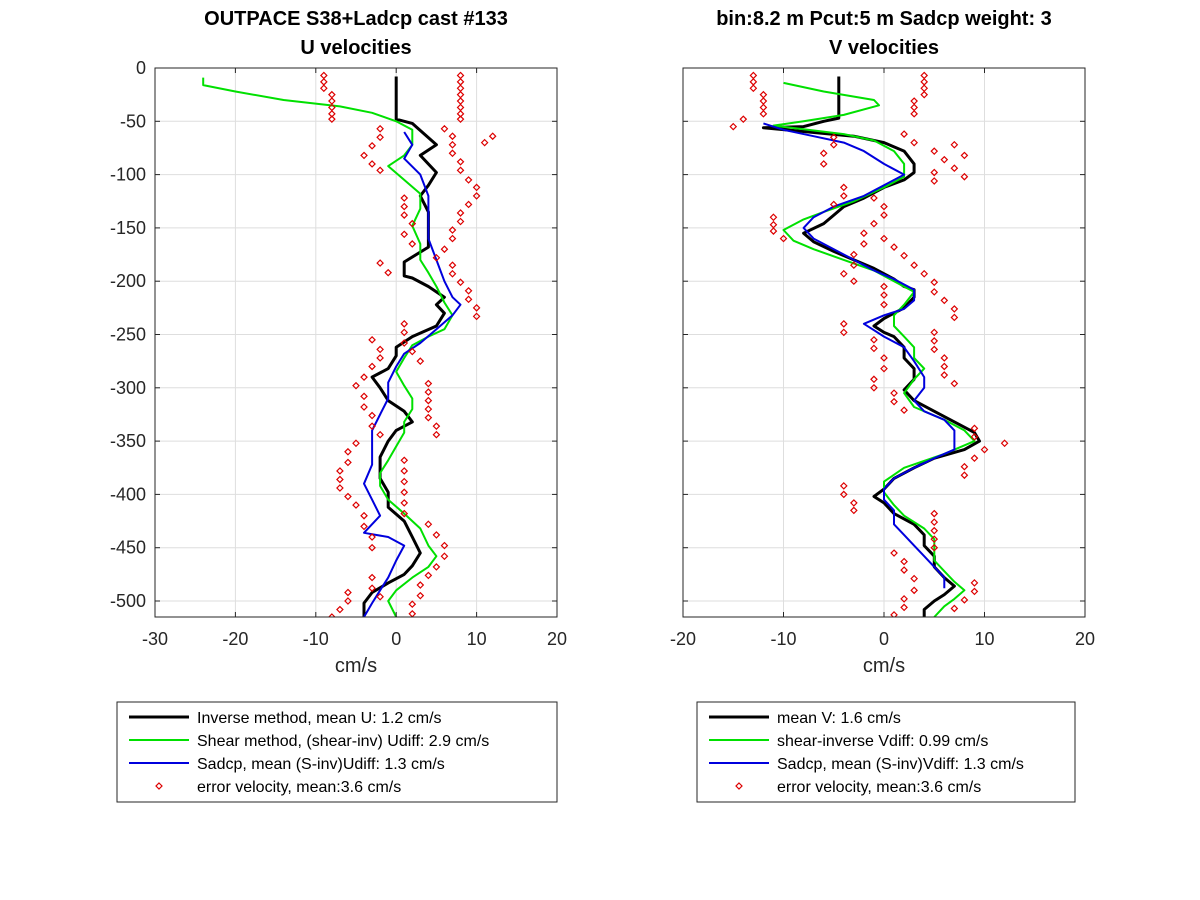 The image size is (1200, 900). Describe the element at coordinates (882, 741) in the screenshot. I see `legend-label: shear-inverse Vdiff: 0.99 cm/s` at that location.